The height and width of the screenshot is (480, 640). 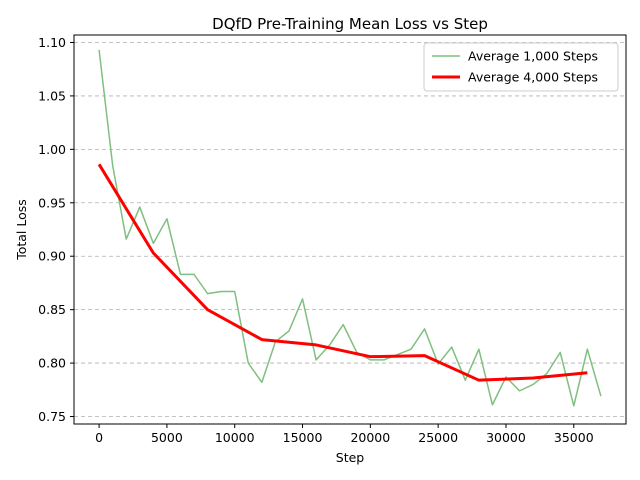 What do you see at coordinates (21, 230) in the screenshot?
I see `y-axis-label: Total Loss` at bounding box center [21, 230].